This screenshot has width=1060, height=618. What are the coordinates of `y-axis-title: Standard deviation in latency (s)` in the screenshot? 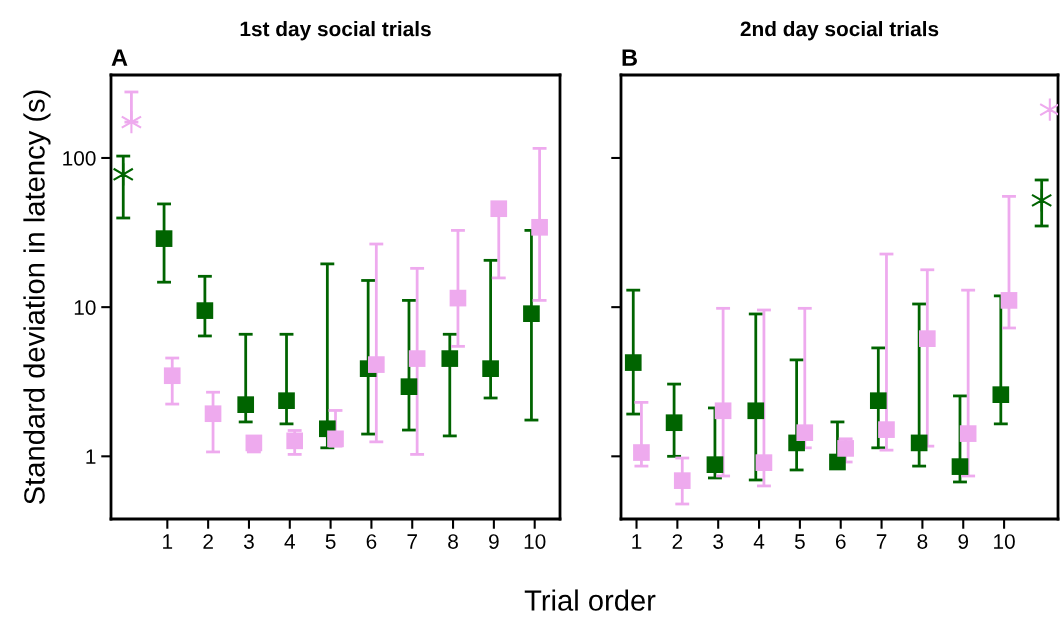 It's located at (37, 297).